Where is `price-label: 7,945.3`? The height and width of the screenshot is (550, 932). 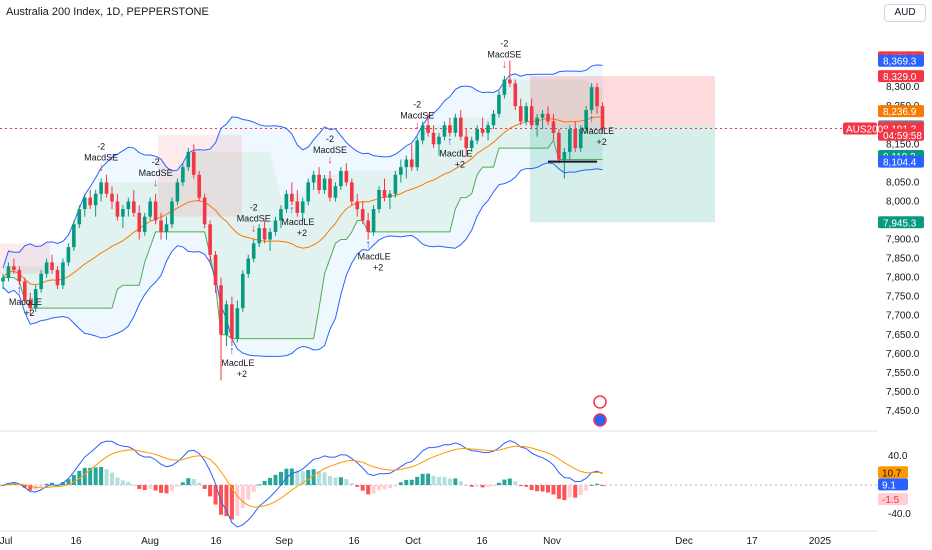 price-label: 7,945.3 is located at coordinates (900, 223).